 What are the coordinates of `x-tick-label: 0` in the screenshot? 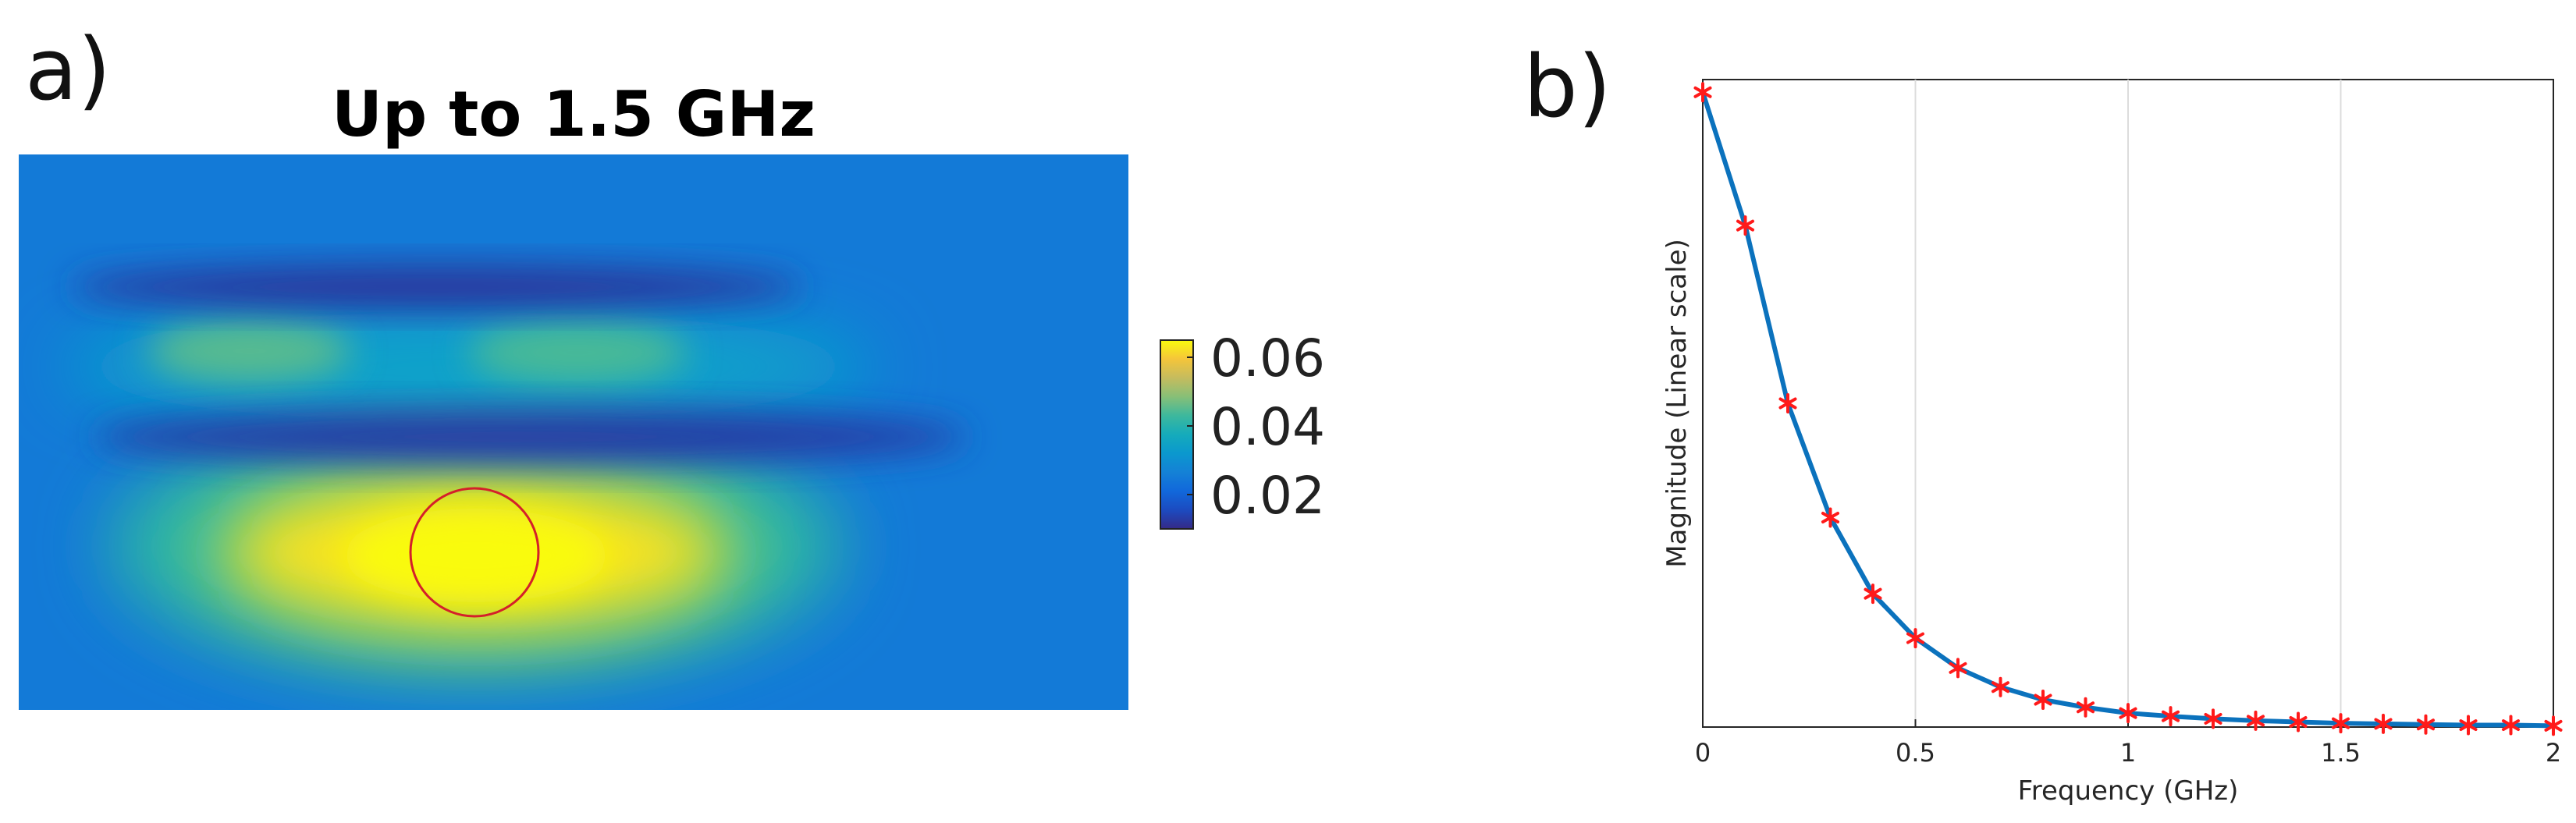 It's located at (1703, 753).